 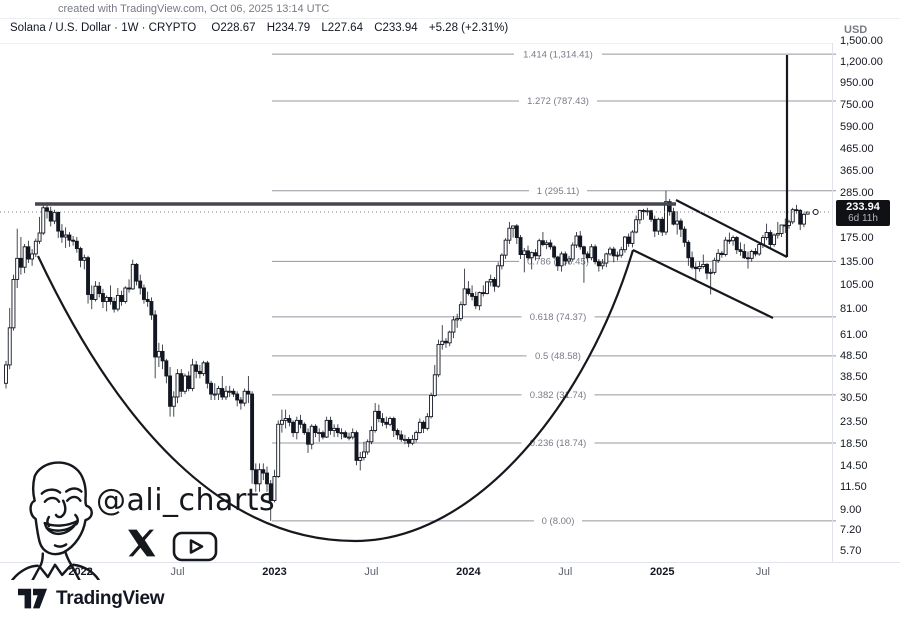 I want to click on fib-label: 1 (295.11), so click(x=558, y=191).